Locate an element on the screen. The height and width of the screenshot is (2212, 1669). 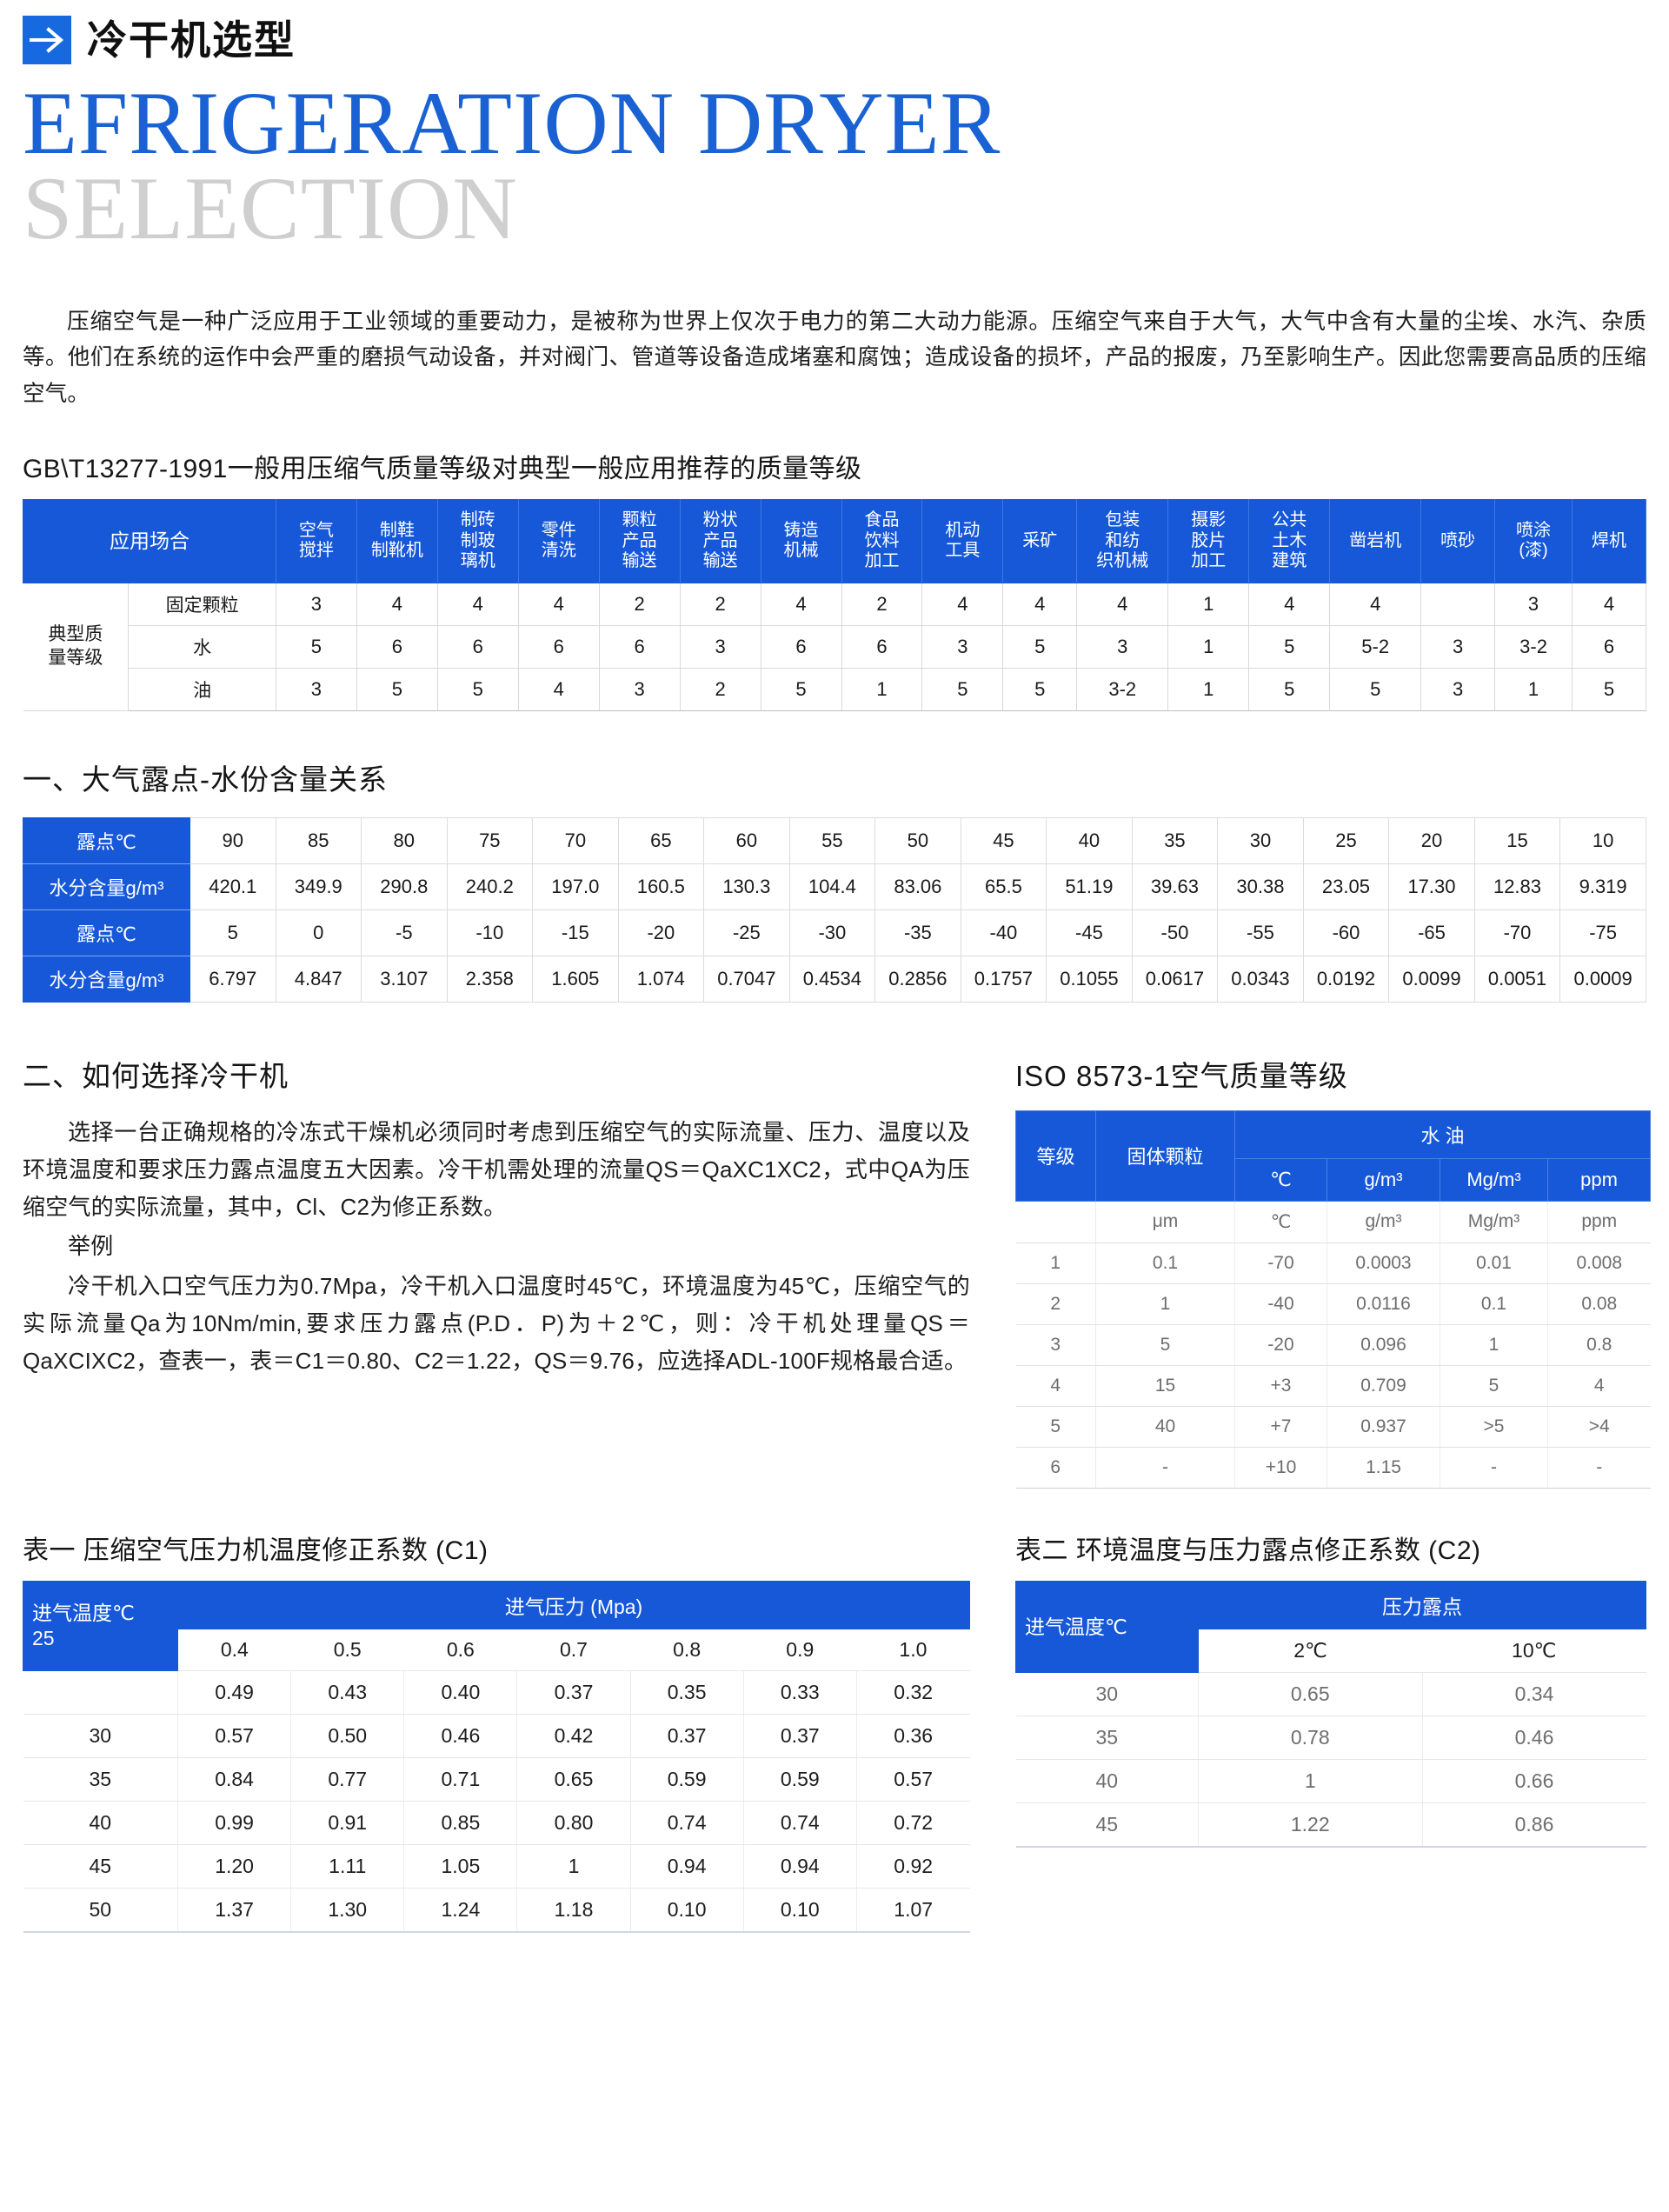
gb-col-1: 制鞋 制靴机 is located at coordinates (397, 540).